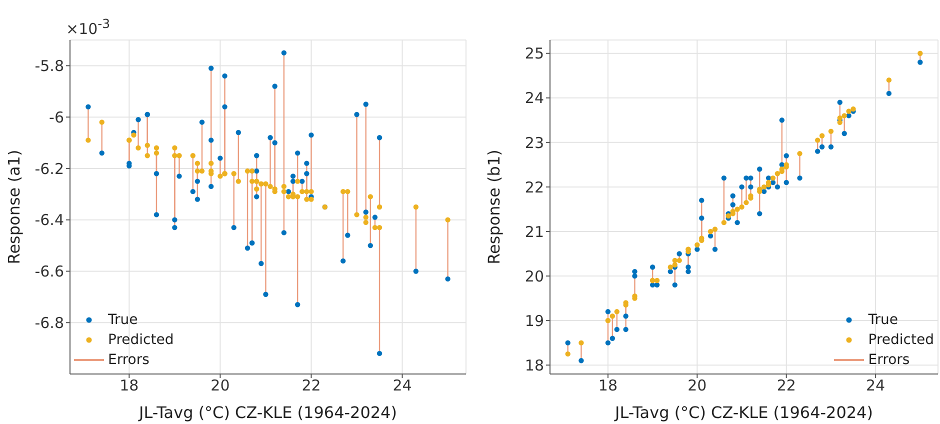 Image resolution: width=940 pixels, height=424 pixels. I want to click on y-tick-label: 23, so click(534, 143).